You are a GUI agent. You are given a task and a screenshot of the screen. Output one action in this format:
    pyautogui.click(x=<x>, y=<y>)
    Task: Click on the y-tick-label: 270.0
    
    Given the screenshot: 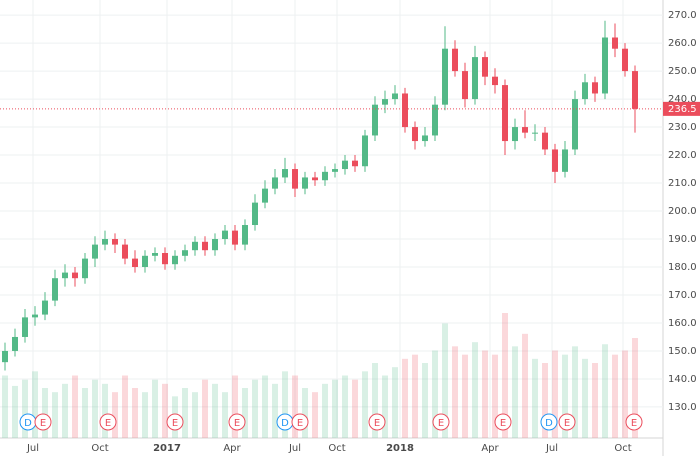 What is the action you would take?
    pyautogui.click(x=682, y=15)
    